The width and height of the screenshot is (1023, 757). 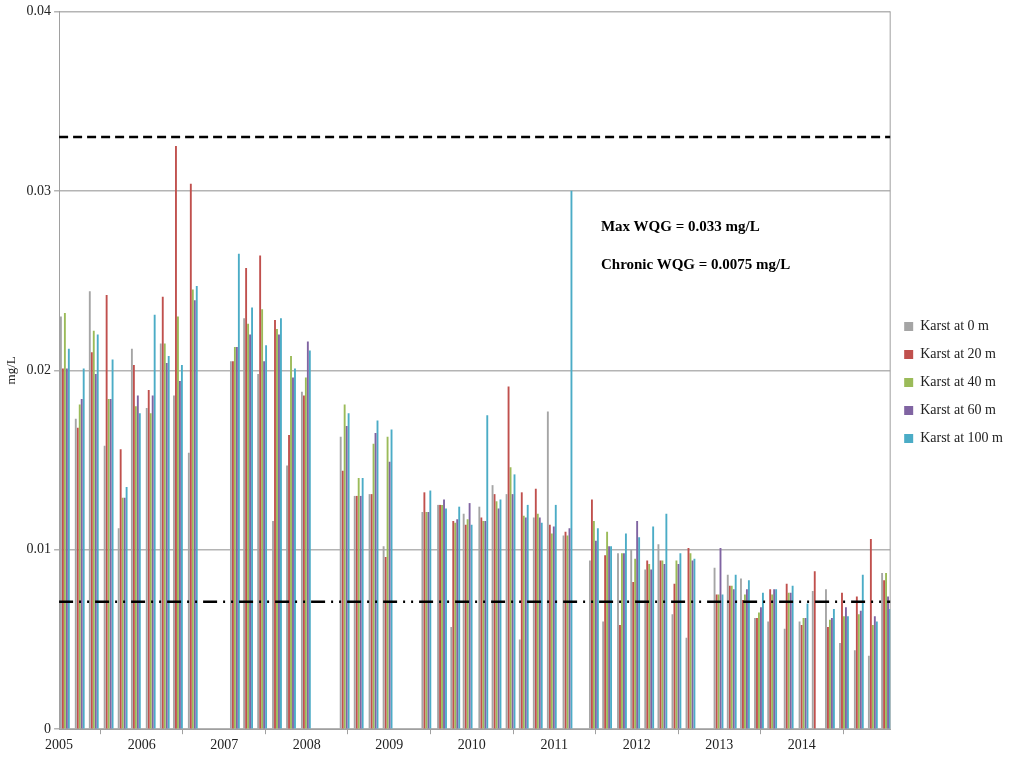 I want to click on y-tick-label: 0, so click(x=48, y=728).